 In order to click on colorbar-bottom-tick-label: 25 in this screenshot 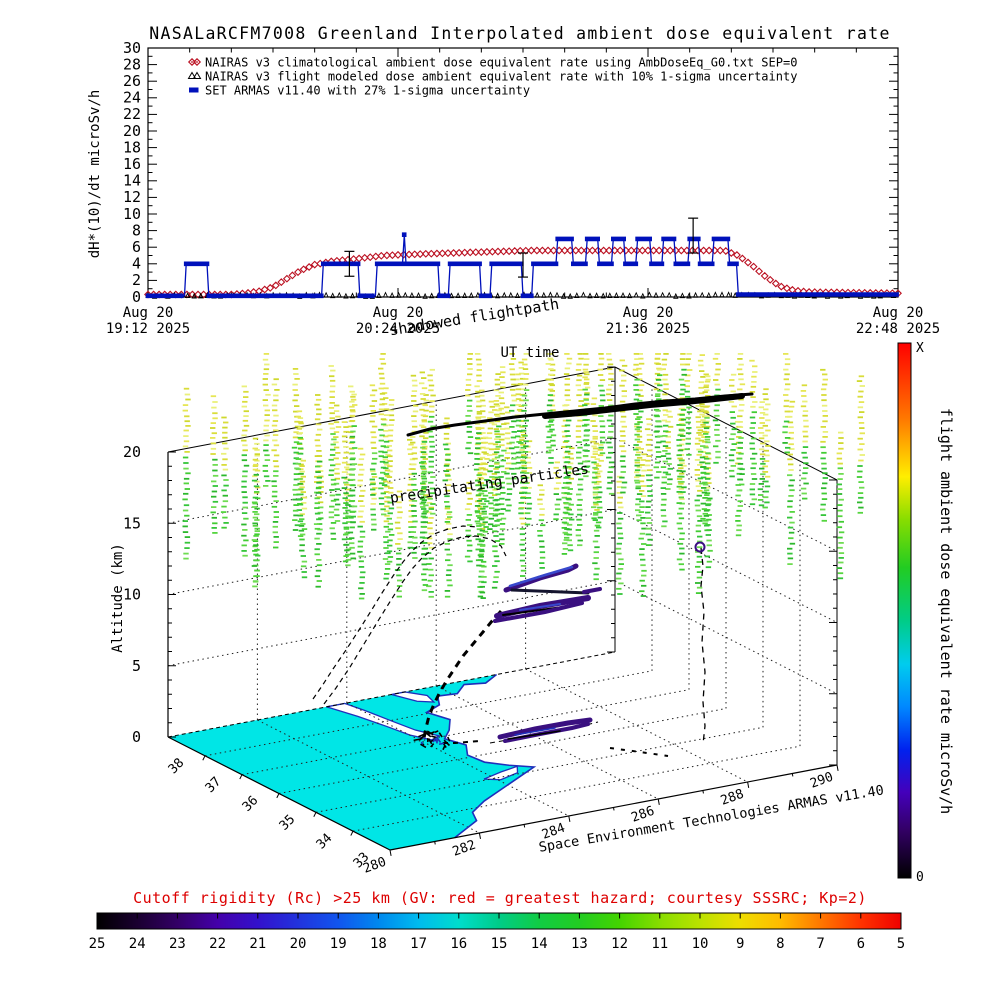, I will do `click(97, 944)`.